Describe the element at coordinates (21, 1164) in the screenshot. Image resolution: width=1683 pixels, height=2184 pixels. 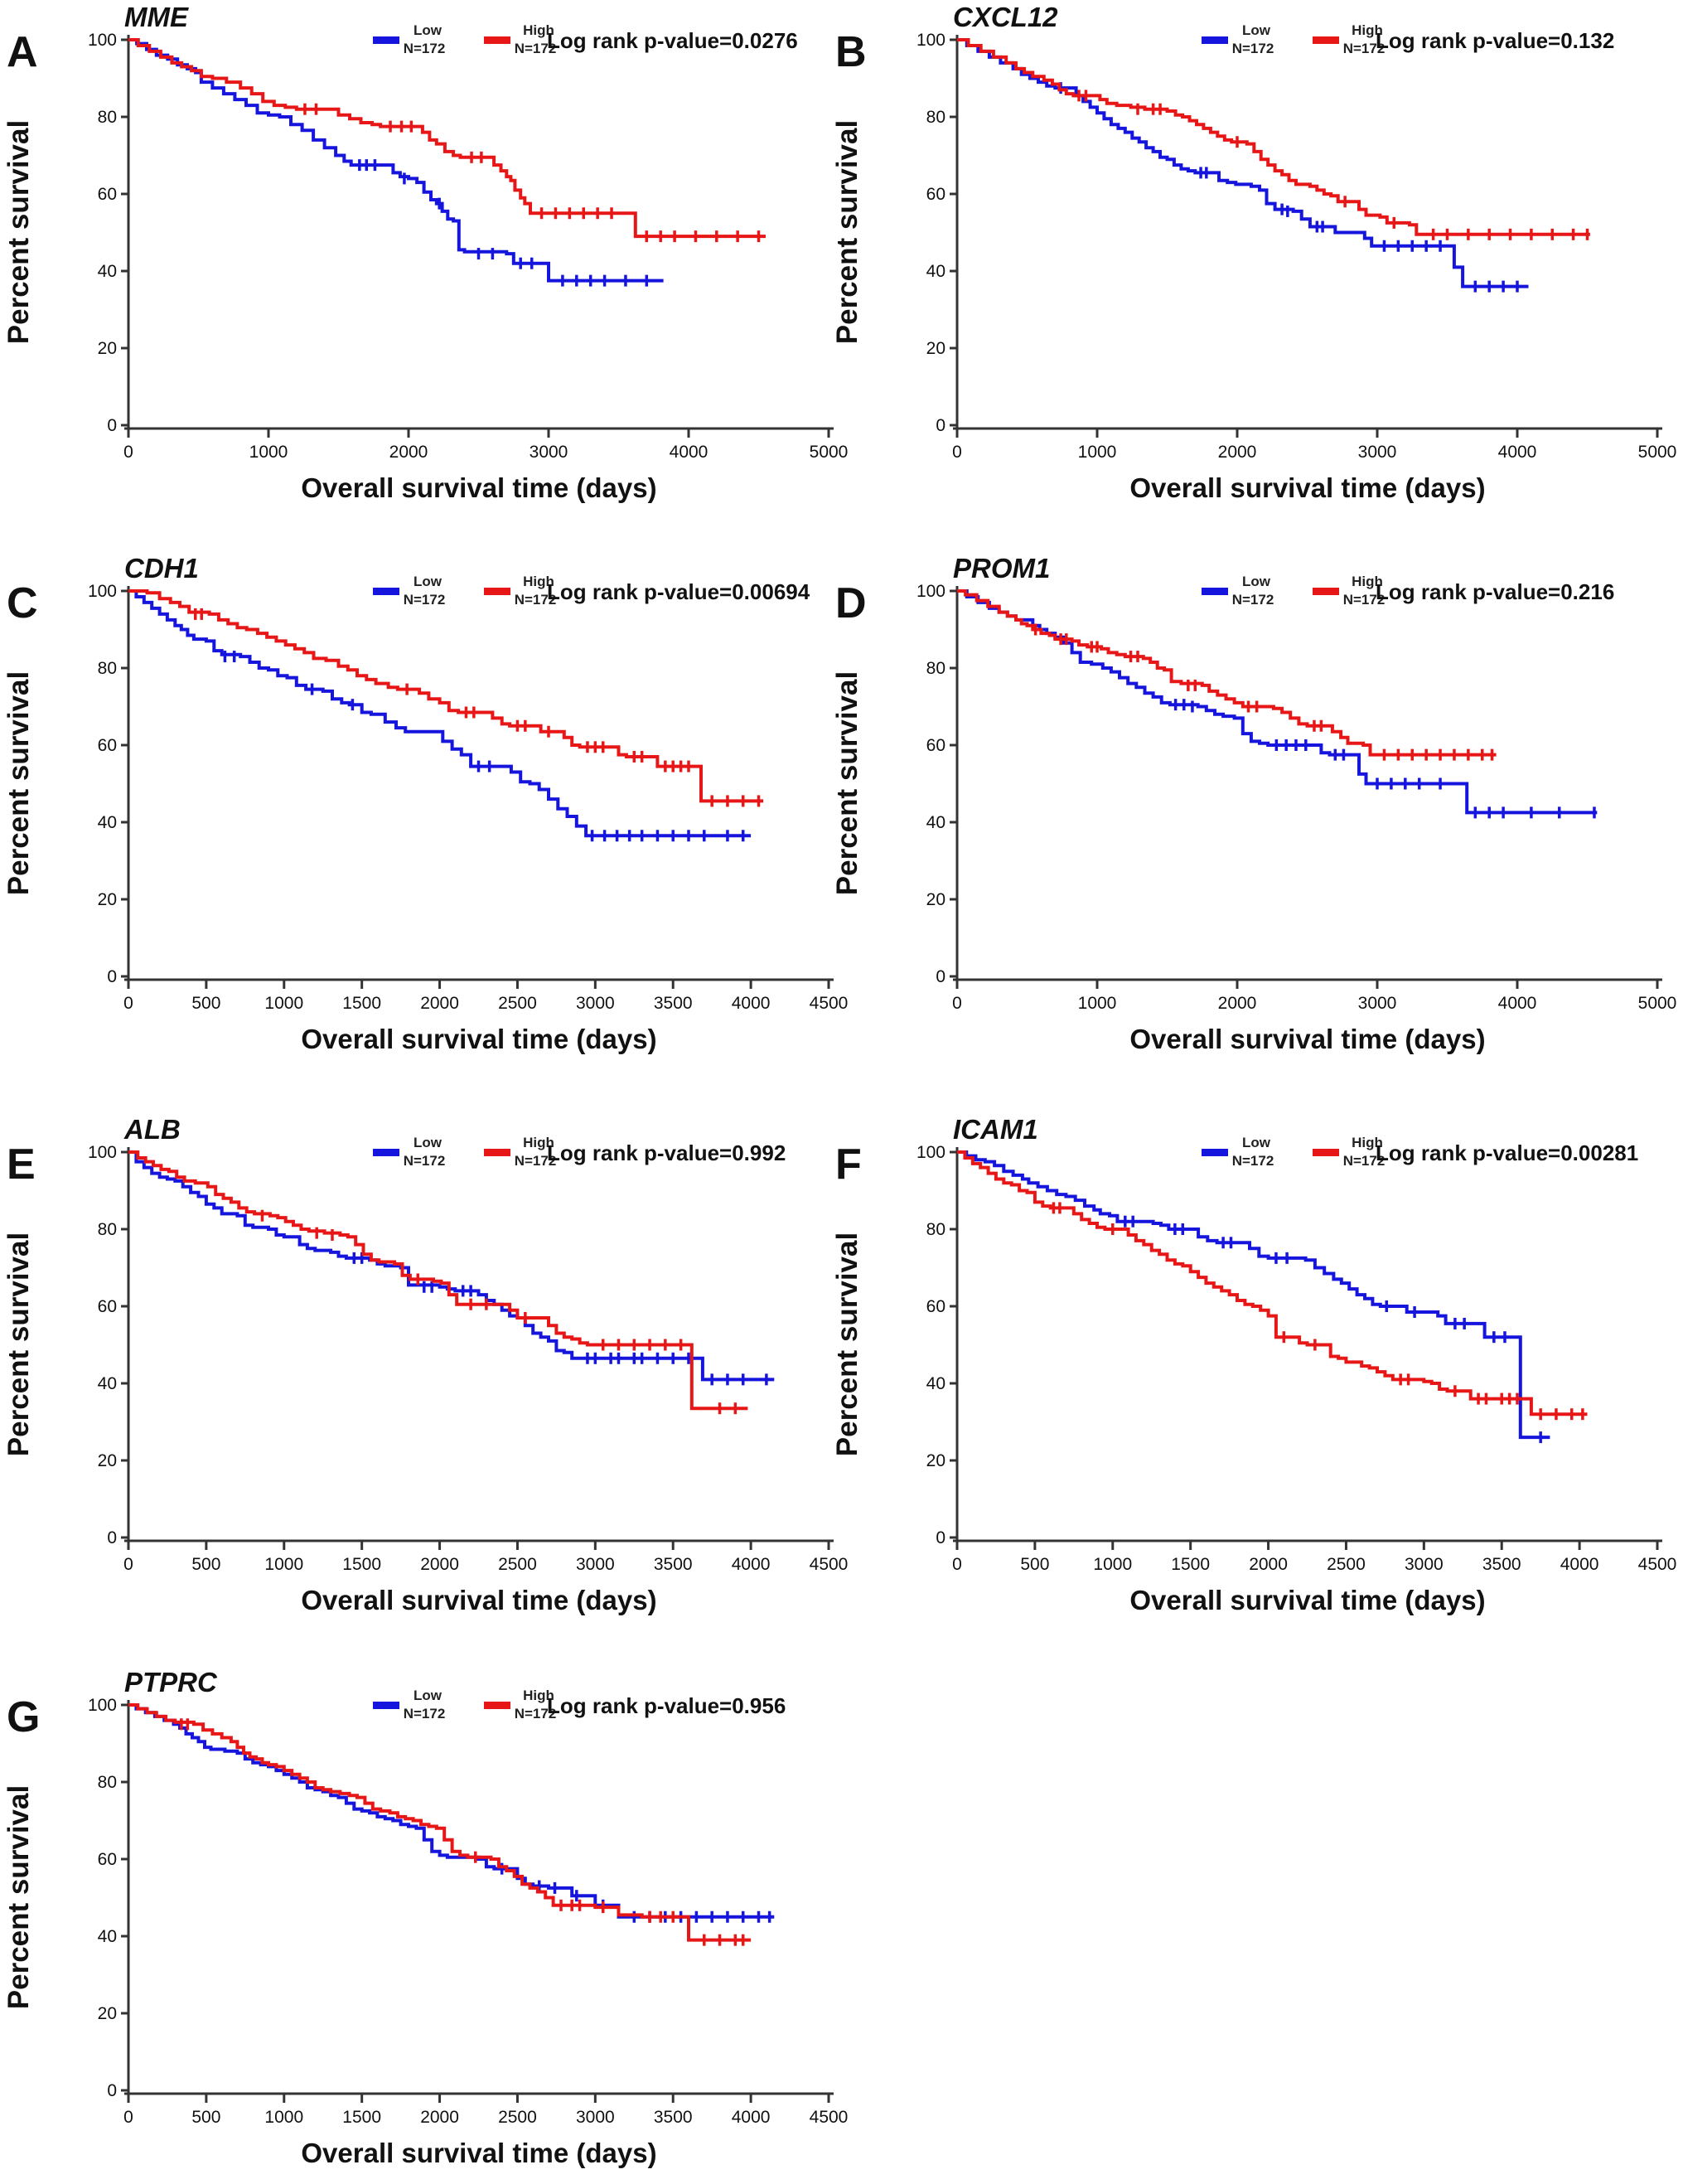
I see `panel-letter: E` at that location.